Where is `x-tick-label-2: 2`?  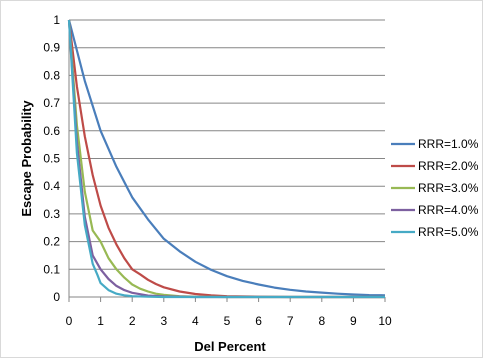
x-tick-label-2: 2 is located at coordinates (132, 321).